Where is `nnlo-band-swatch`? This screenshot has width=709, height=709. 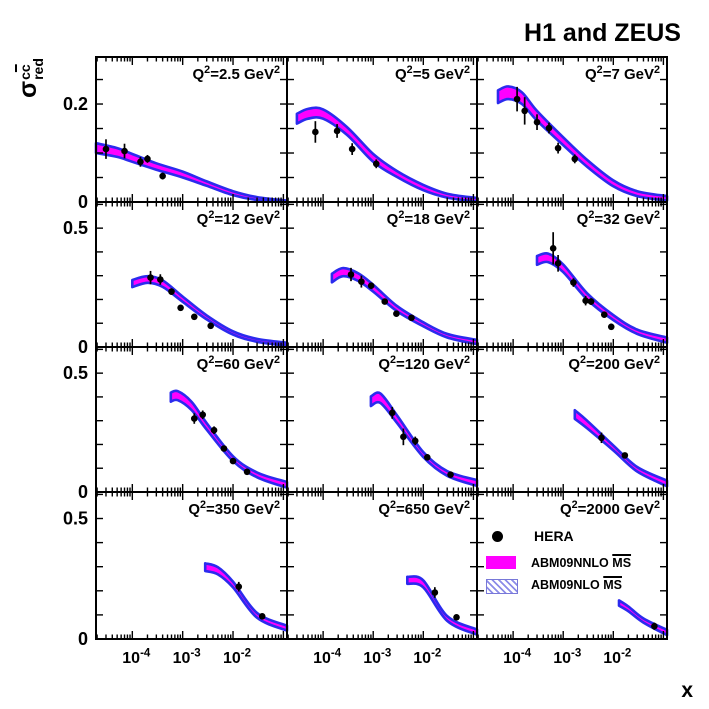
nnlo-band-swatch is located at coordinates (501, 562).